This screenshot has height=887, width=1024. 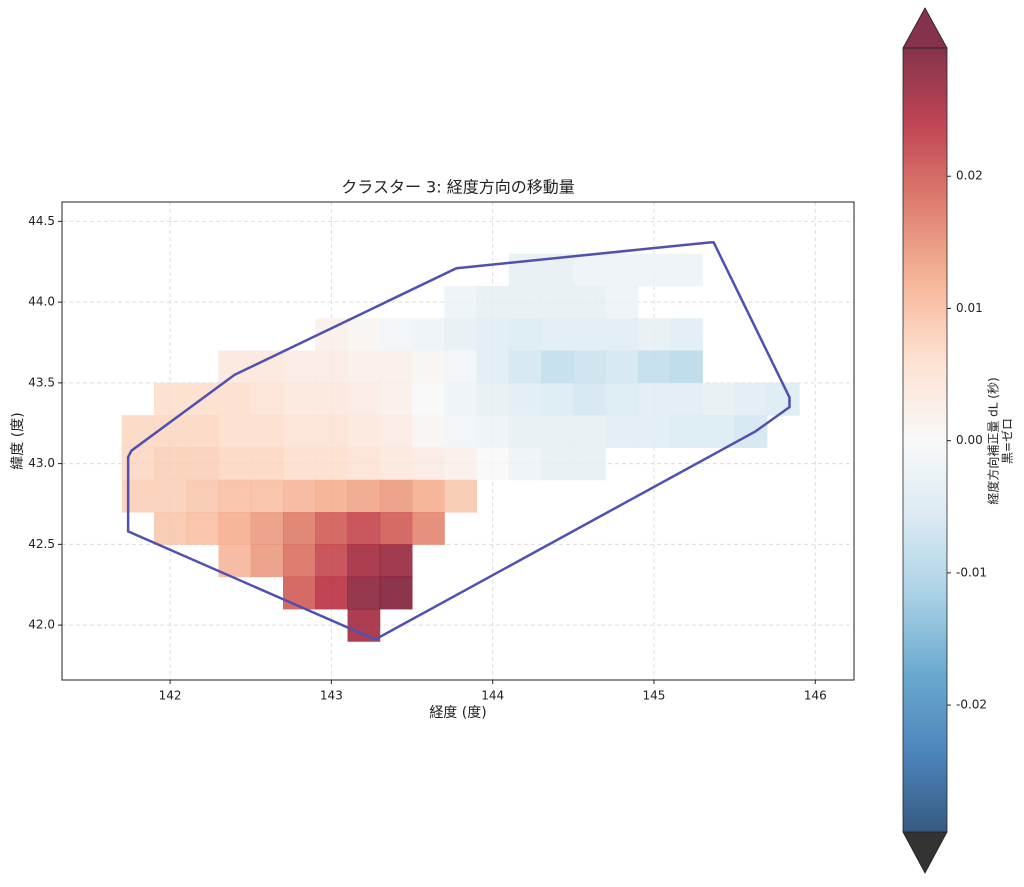 What do you see at coordinates (969, 176) in the screenshot?
I see `colorbar-tick-label: 0.02` at bounding box center [969, 176].